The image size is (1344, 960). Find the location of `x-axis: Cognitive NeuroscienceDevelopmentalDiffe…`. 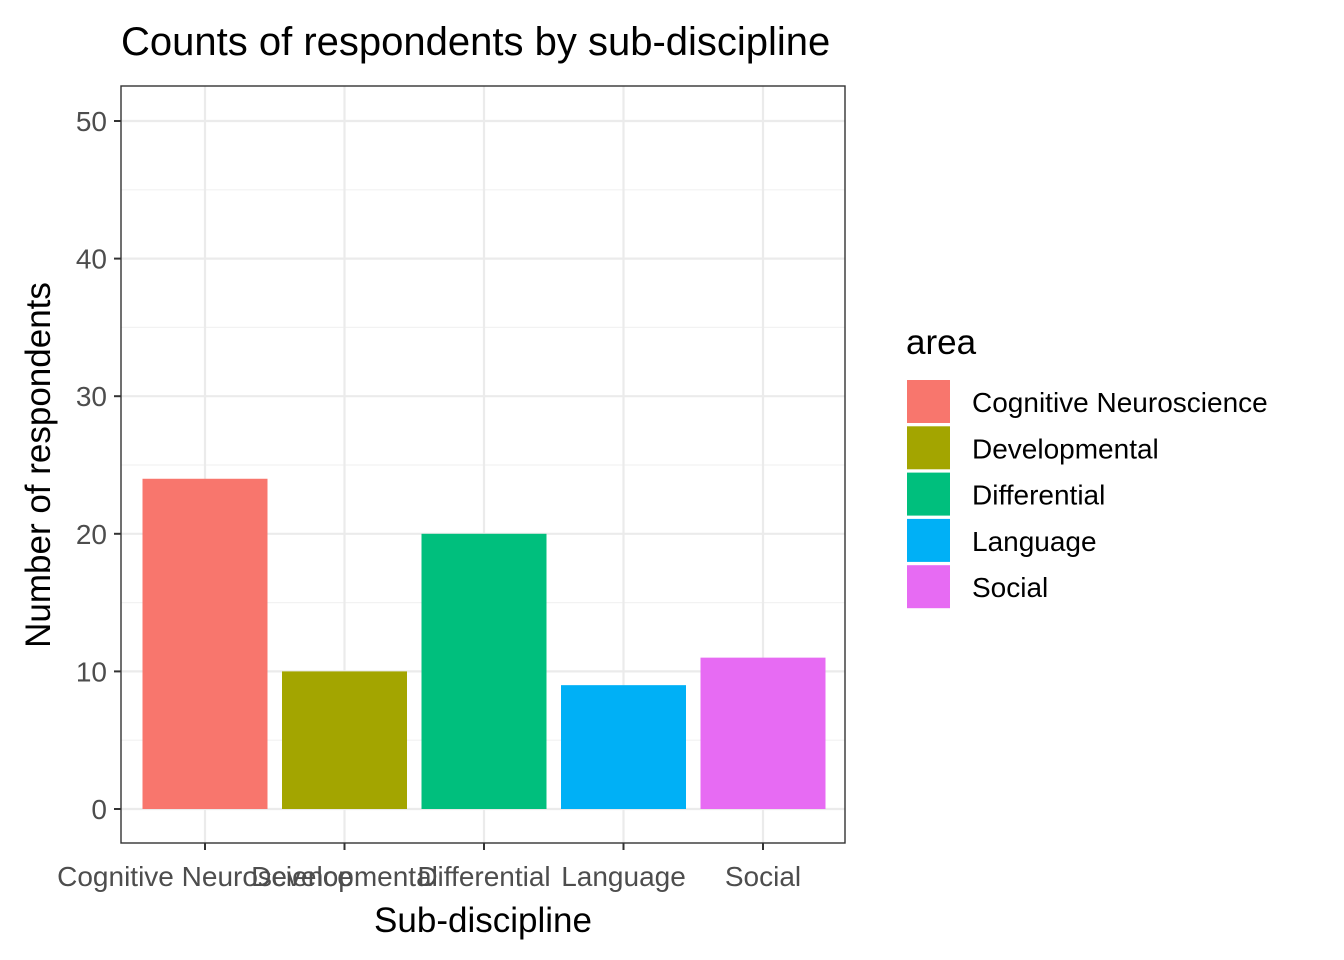

x-axis: Cognitive NeuroscienceDevelopmentalDiffe… is located at coordinates (429, 867).